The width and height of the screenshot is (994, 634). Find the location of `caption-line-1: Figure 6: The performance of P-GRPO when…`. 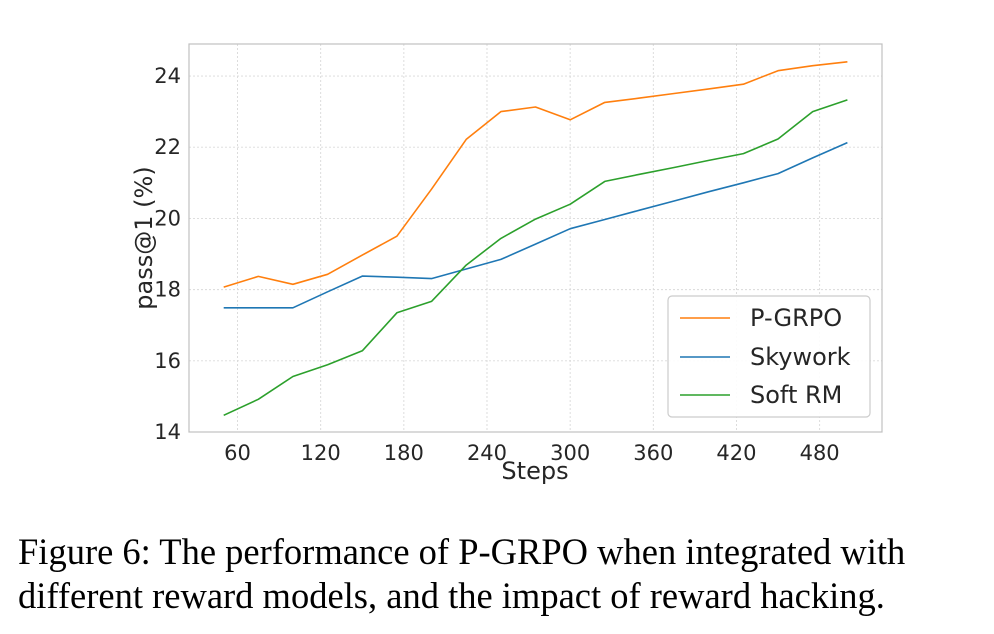

caption-line-1: Figure 6: The performance of P-GRPO when… is located at coordinates (462, 551).